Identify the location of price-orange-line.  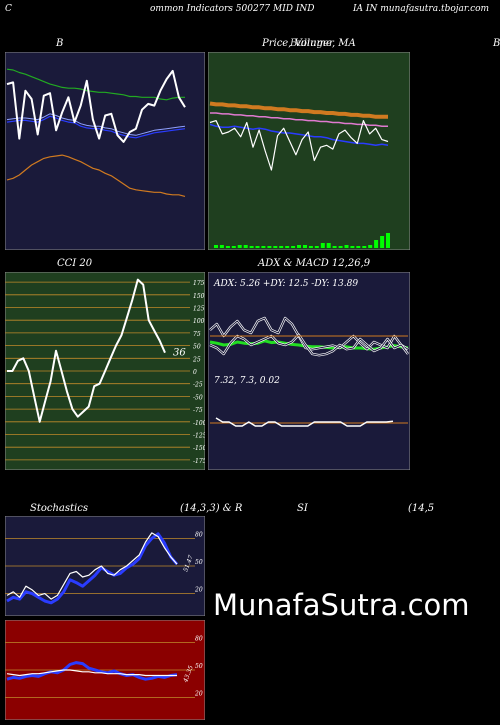
(298, 110).